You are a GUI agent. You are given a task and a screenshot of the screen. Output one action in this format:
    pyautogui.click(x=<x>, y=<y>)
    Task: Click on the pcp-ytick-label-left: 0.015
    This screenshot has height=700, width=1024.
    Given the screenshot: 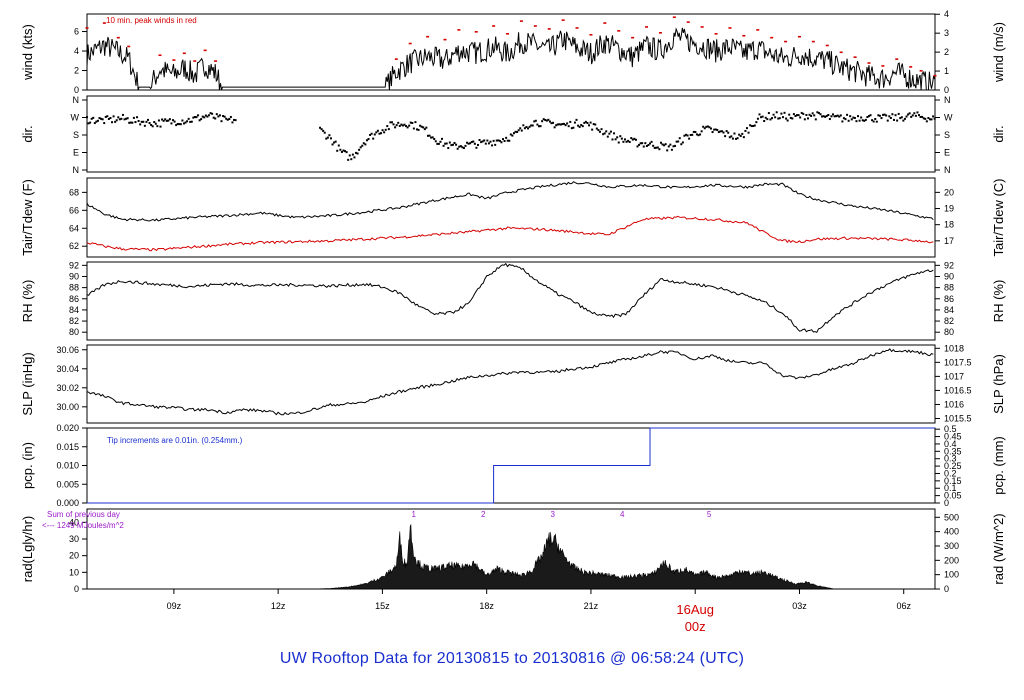 What is the action you would take?
    pyautogui.click(x=67, y=447)
    